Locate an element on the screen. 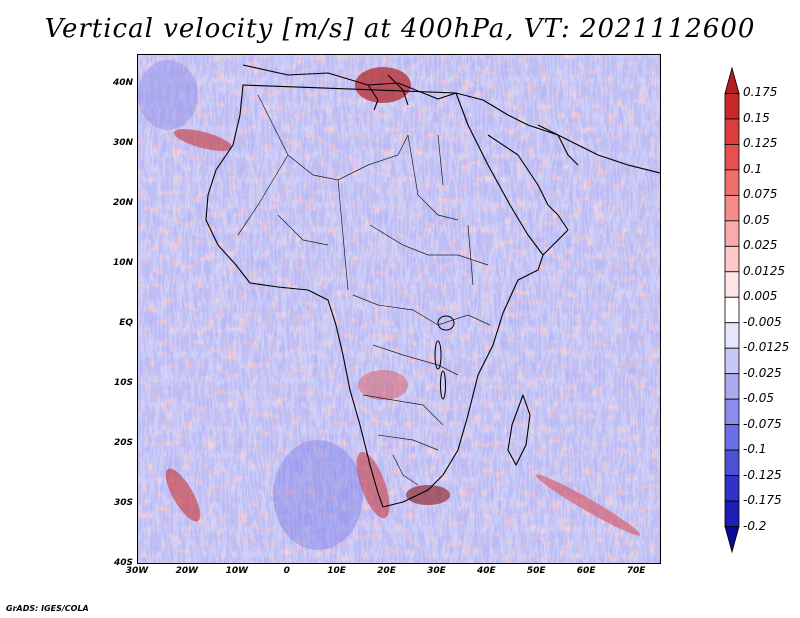  ascent-patch-congo is located at coordinates (383, 385).